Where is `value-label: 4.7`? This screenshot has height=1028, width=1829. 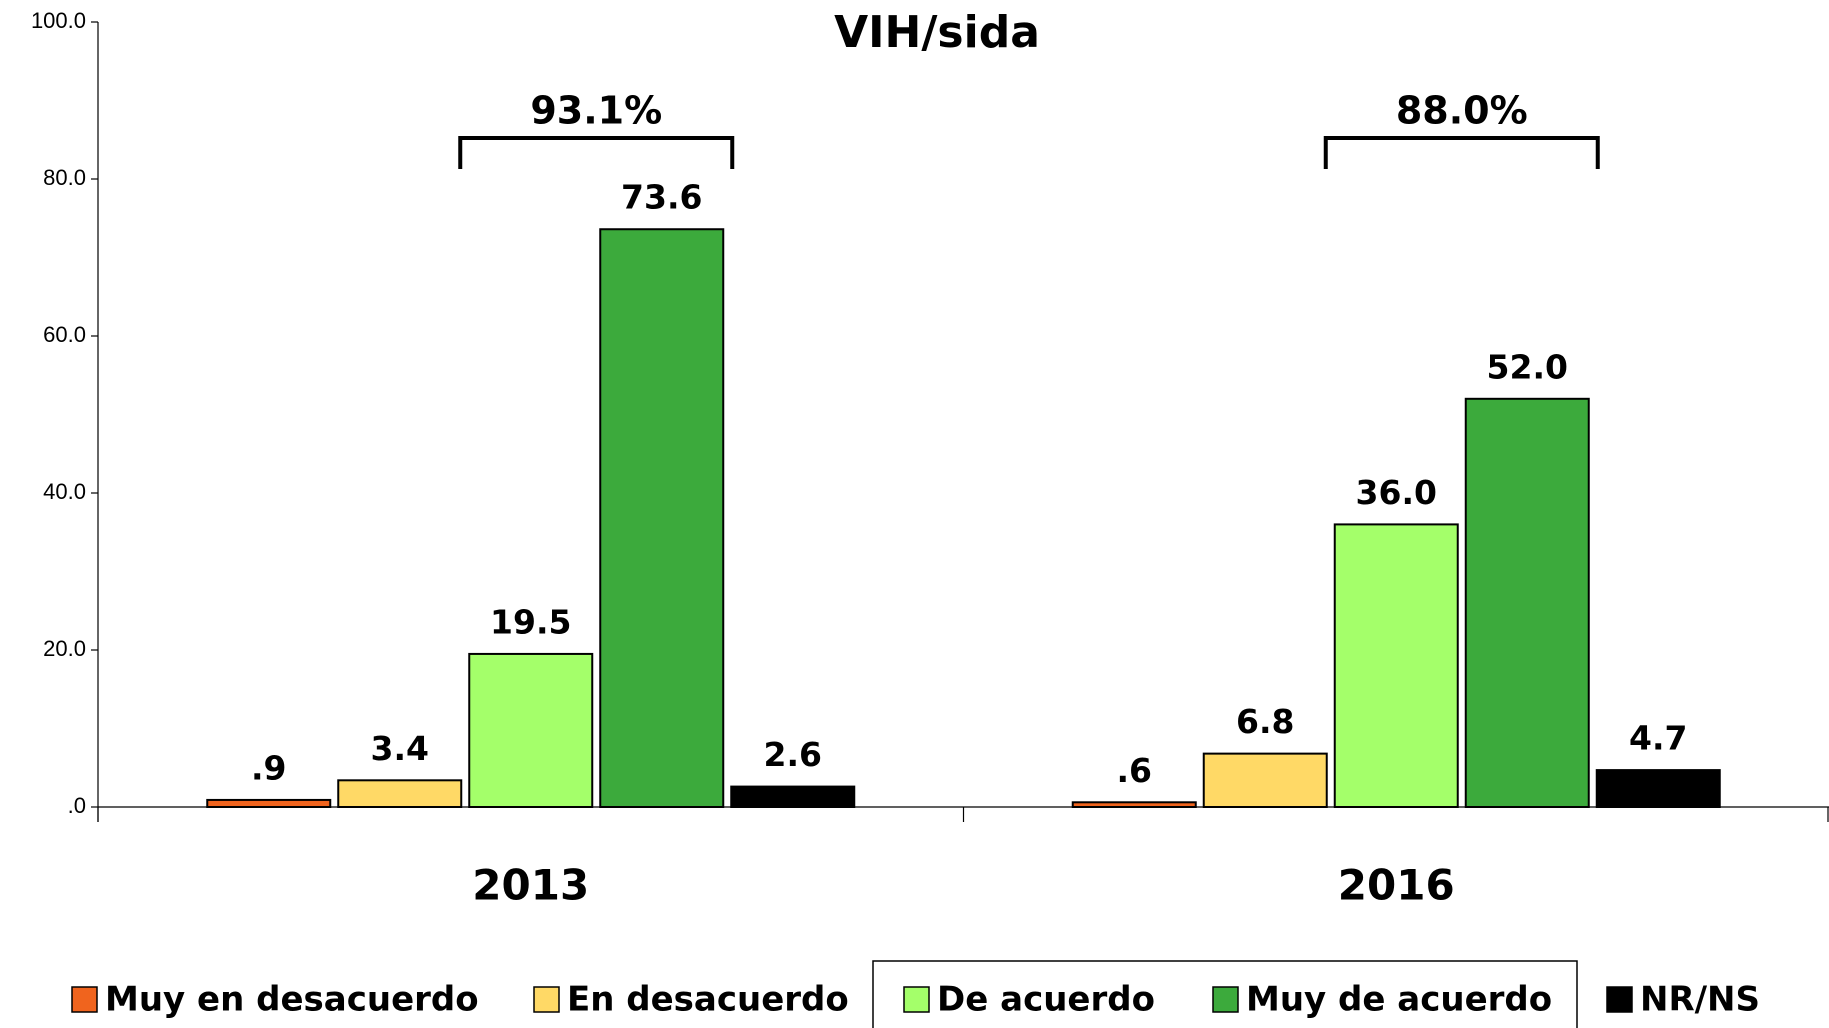 value-label: 4.7 is located at coordinates (1658, 738).